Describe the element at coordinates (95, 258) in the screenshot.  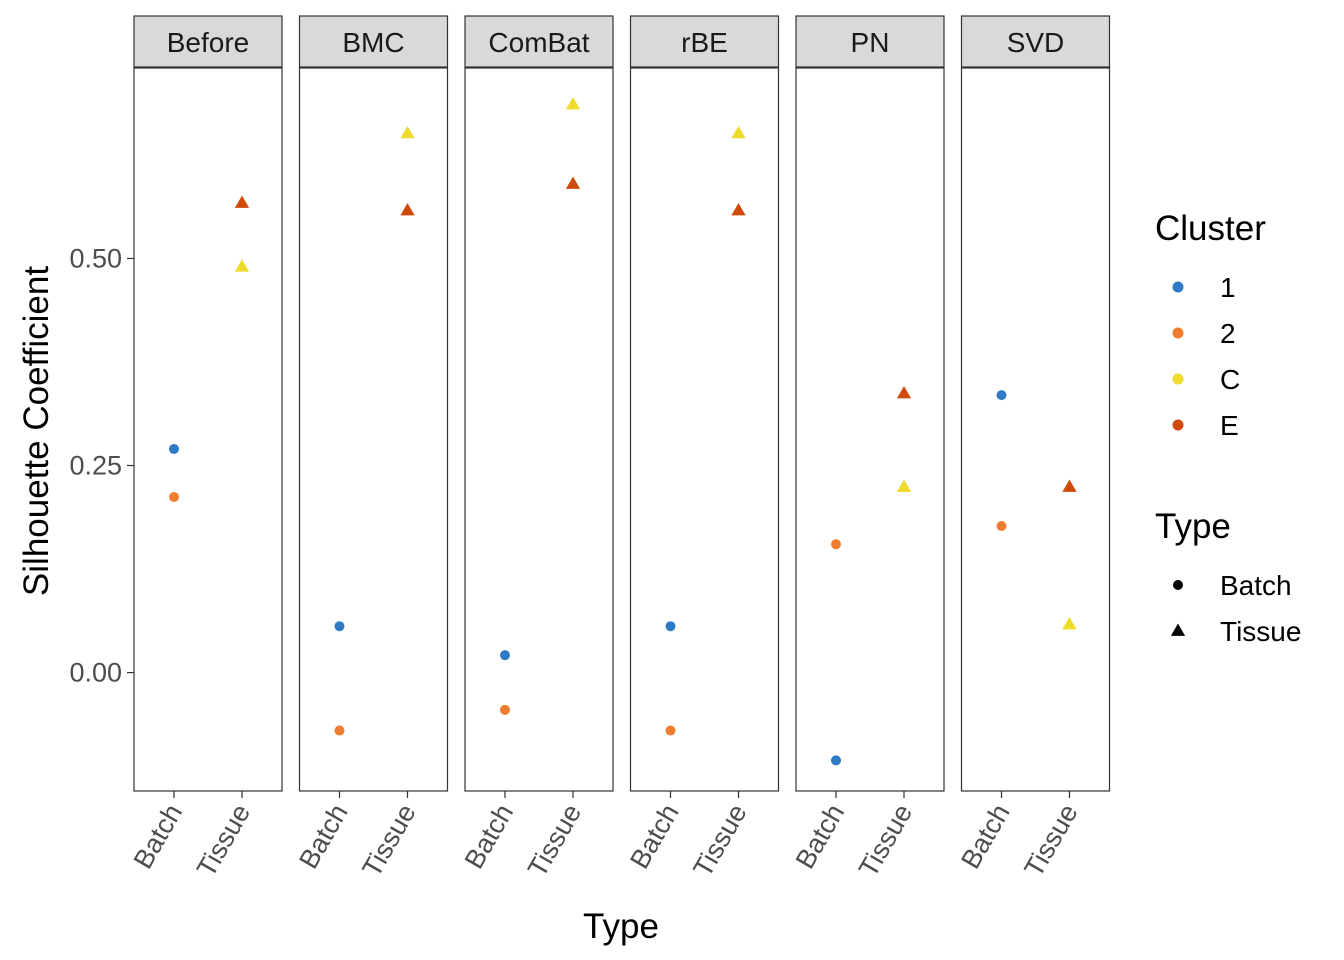
I see `y-tick-label: 0.50` at that location.